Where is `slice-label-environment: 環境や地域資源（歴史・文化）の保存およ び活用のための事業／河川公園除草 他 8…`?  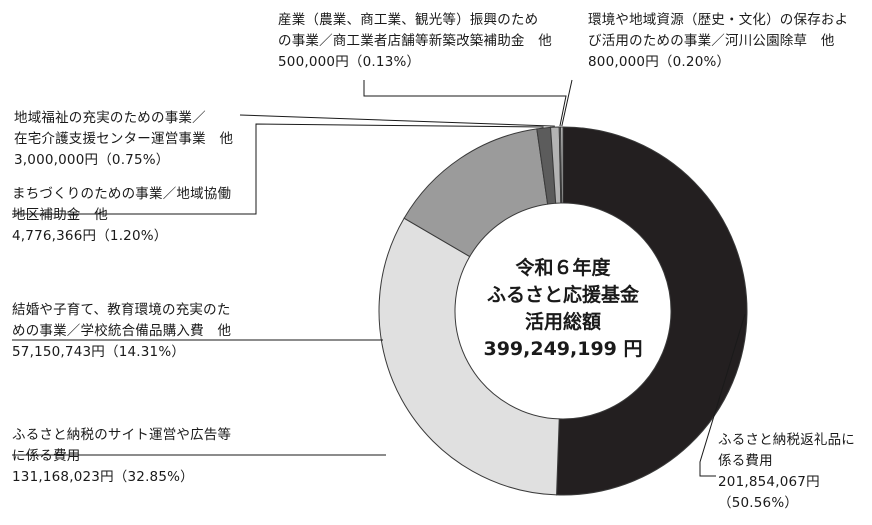
slice-label-environment: 環境や地域資源（歴史・文化）の保存およ び活用のための事業／河川公園除草 他 8… is located at coordinates (718, 41).